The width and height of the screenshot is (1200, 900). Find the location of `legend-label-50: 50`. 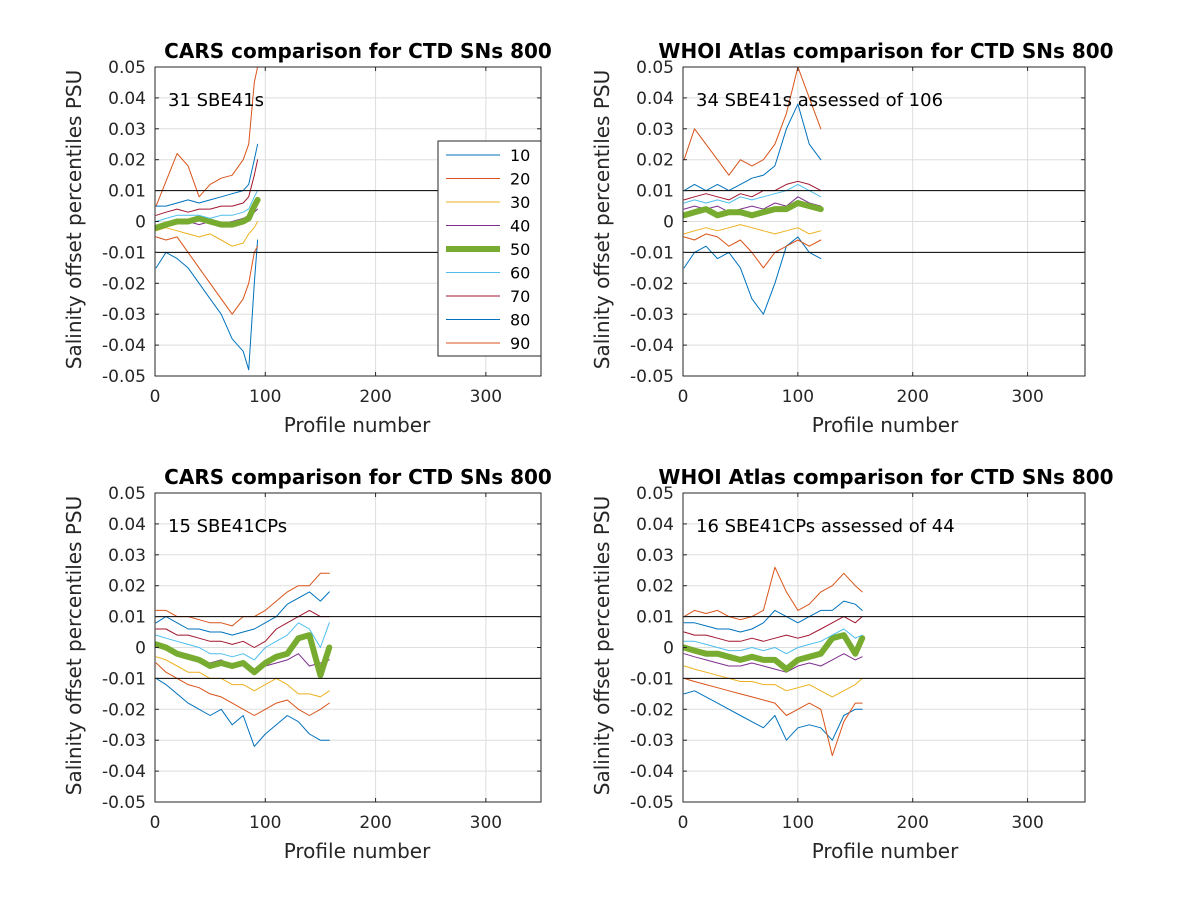

legend-label-50: 50 is located at coordinates (520, 249).